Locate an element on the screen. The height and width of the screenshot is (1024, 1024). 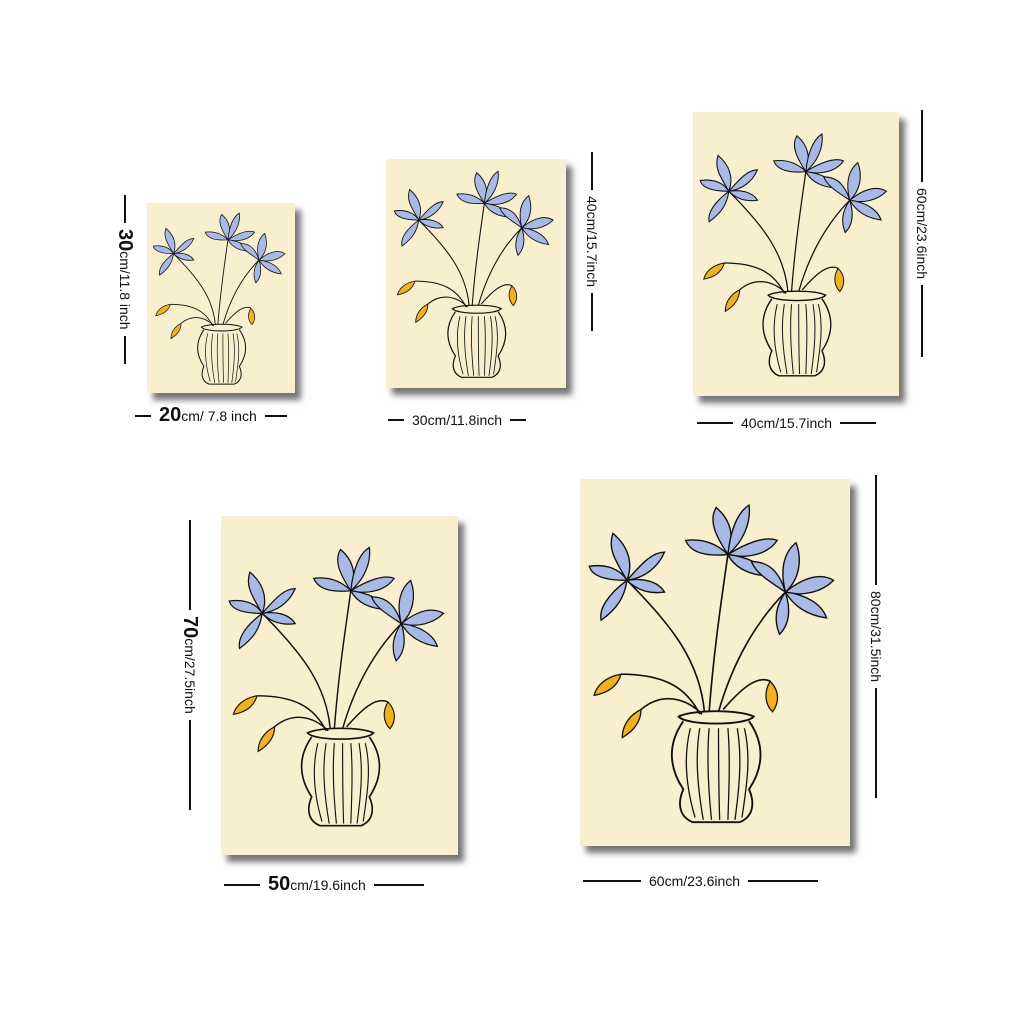
width-label-20cm: 20cm/ 7.8 inch is located at coordinates (211, 415).